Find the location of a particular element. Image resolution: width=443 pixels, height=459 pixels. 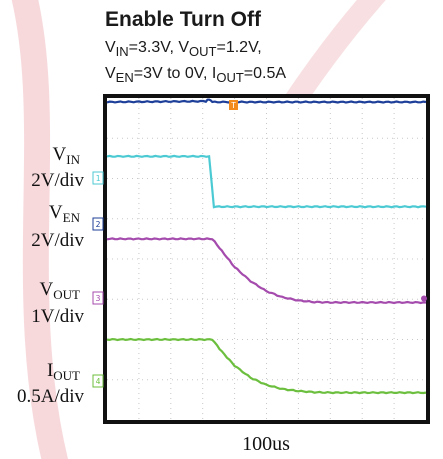

channel-labels: VIN 2V/div VEN 2V/div VOUT 1V/div IOUT 0.5A/div is located at coordinates (51, 275).